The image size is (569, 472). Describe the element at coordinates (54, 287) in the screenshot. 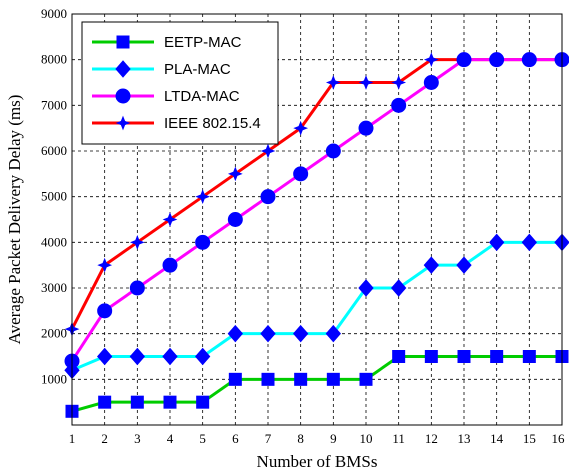

I see `y-tick-label: 3000` at that location.